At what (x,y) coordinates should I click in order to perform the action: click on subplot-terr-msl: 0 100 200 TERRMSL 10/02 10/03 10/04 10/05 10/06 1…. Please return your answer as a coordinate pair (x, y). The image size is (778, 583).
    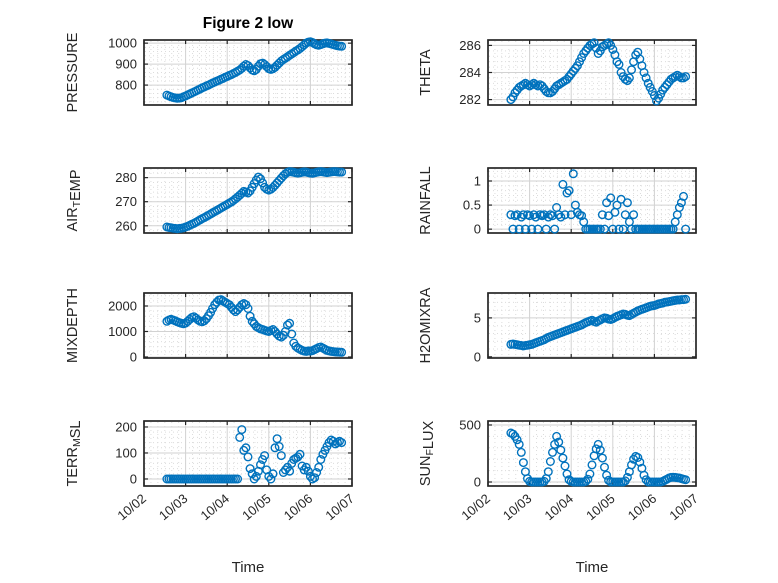
    Looking at the image, I should click on (211, 471).